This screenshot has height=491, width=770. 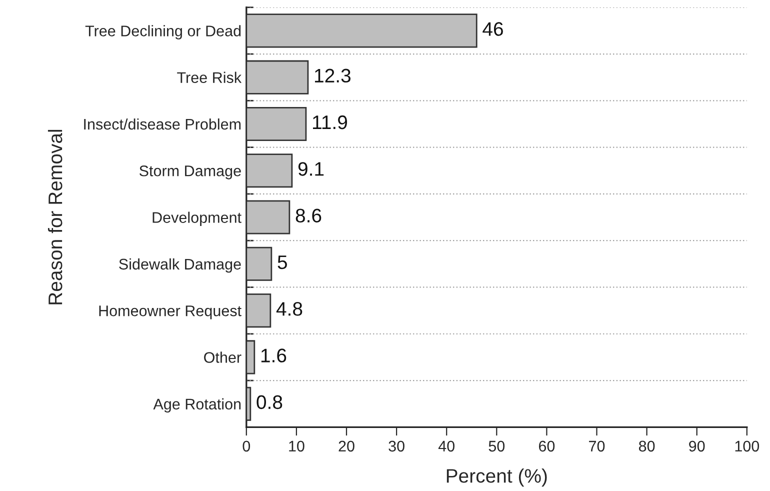 I want to click on data-label: 11.9, so click(x=330, y=122).